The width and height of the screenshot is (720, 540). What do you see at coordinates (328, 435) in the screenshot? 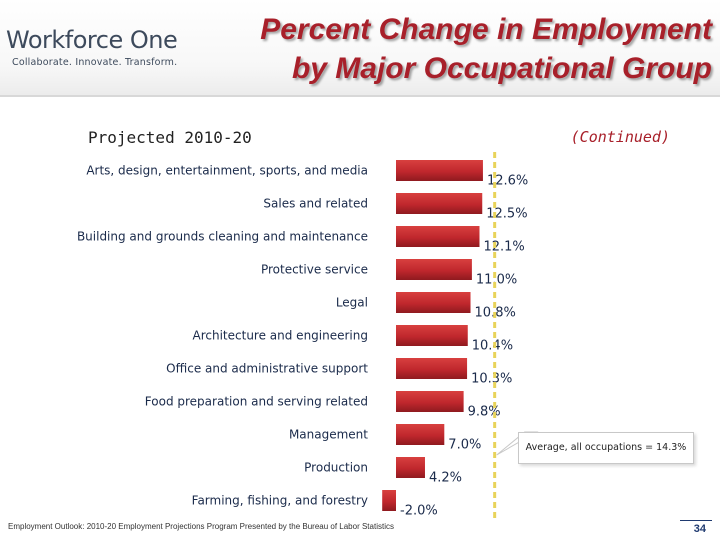
I see `category-label: Management` at bounding box center [328, 435].